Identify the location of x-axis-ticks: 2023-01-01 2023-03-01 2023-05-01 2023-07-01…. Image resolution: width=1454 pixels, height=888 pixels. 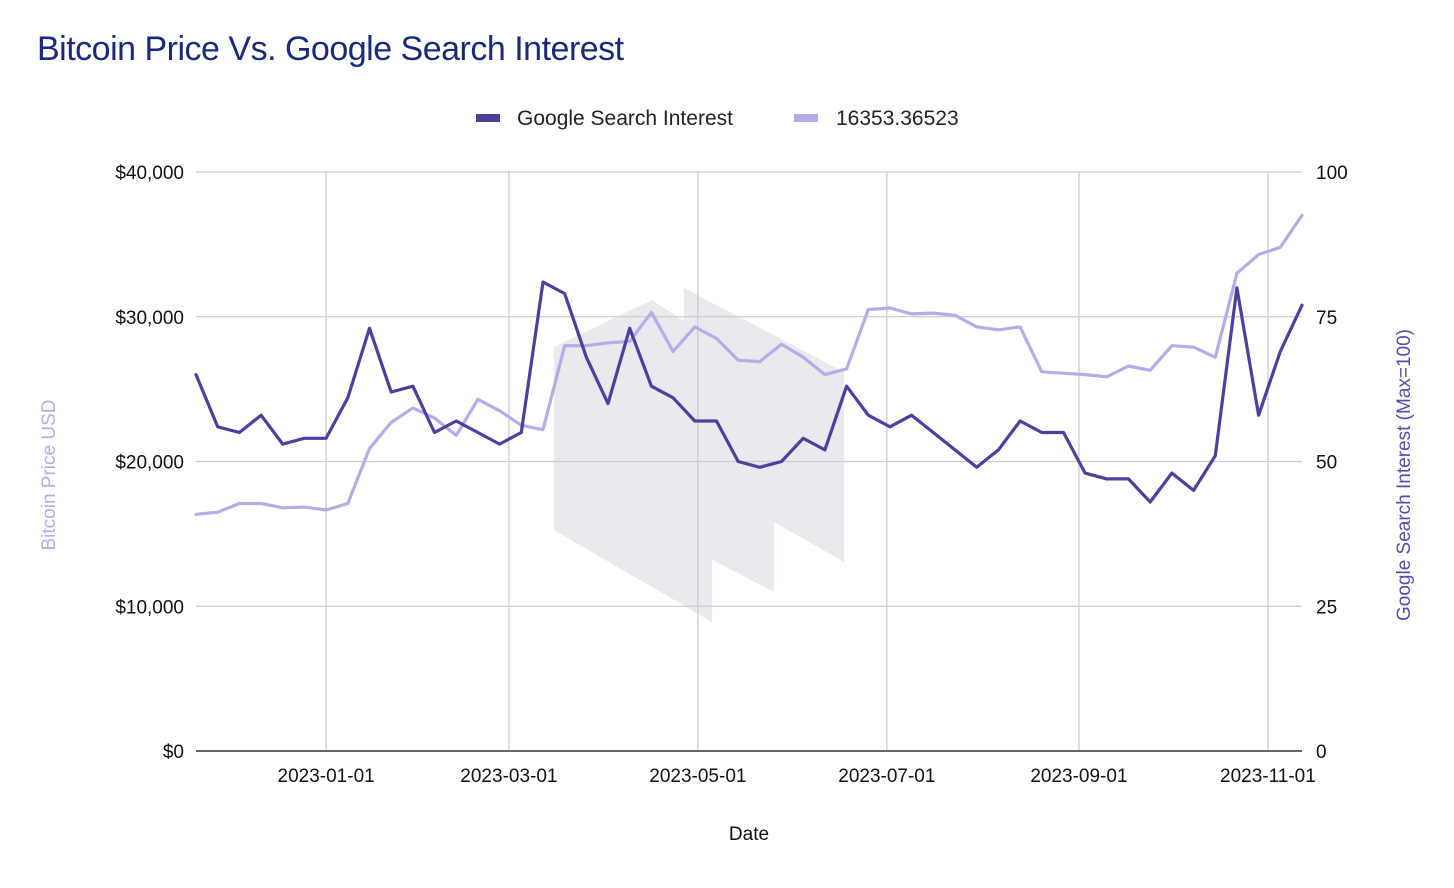
(797, 776).